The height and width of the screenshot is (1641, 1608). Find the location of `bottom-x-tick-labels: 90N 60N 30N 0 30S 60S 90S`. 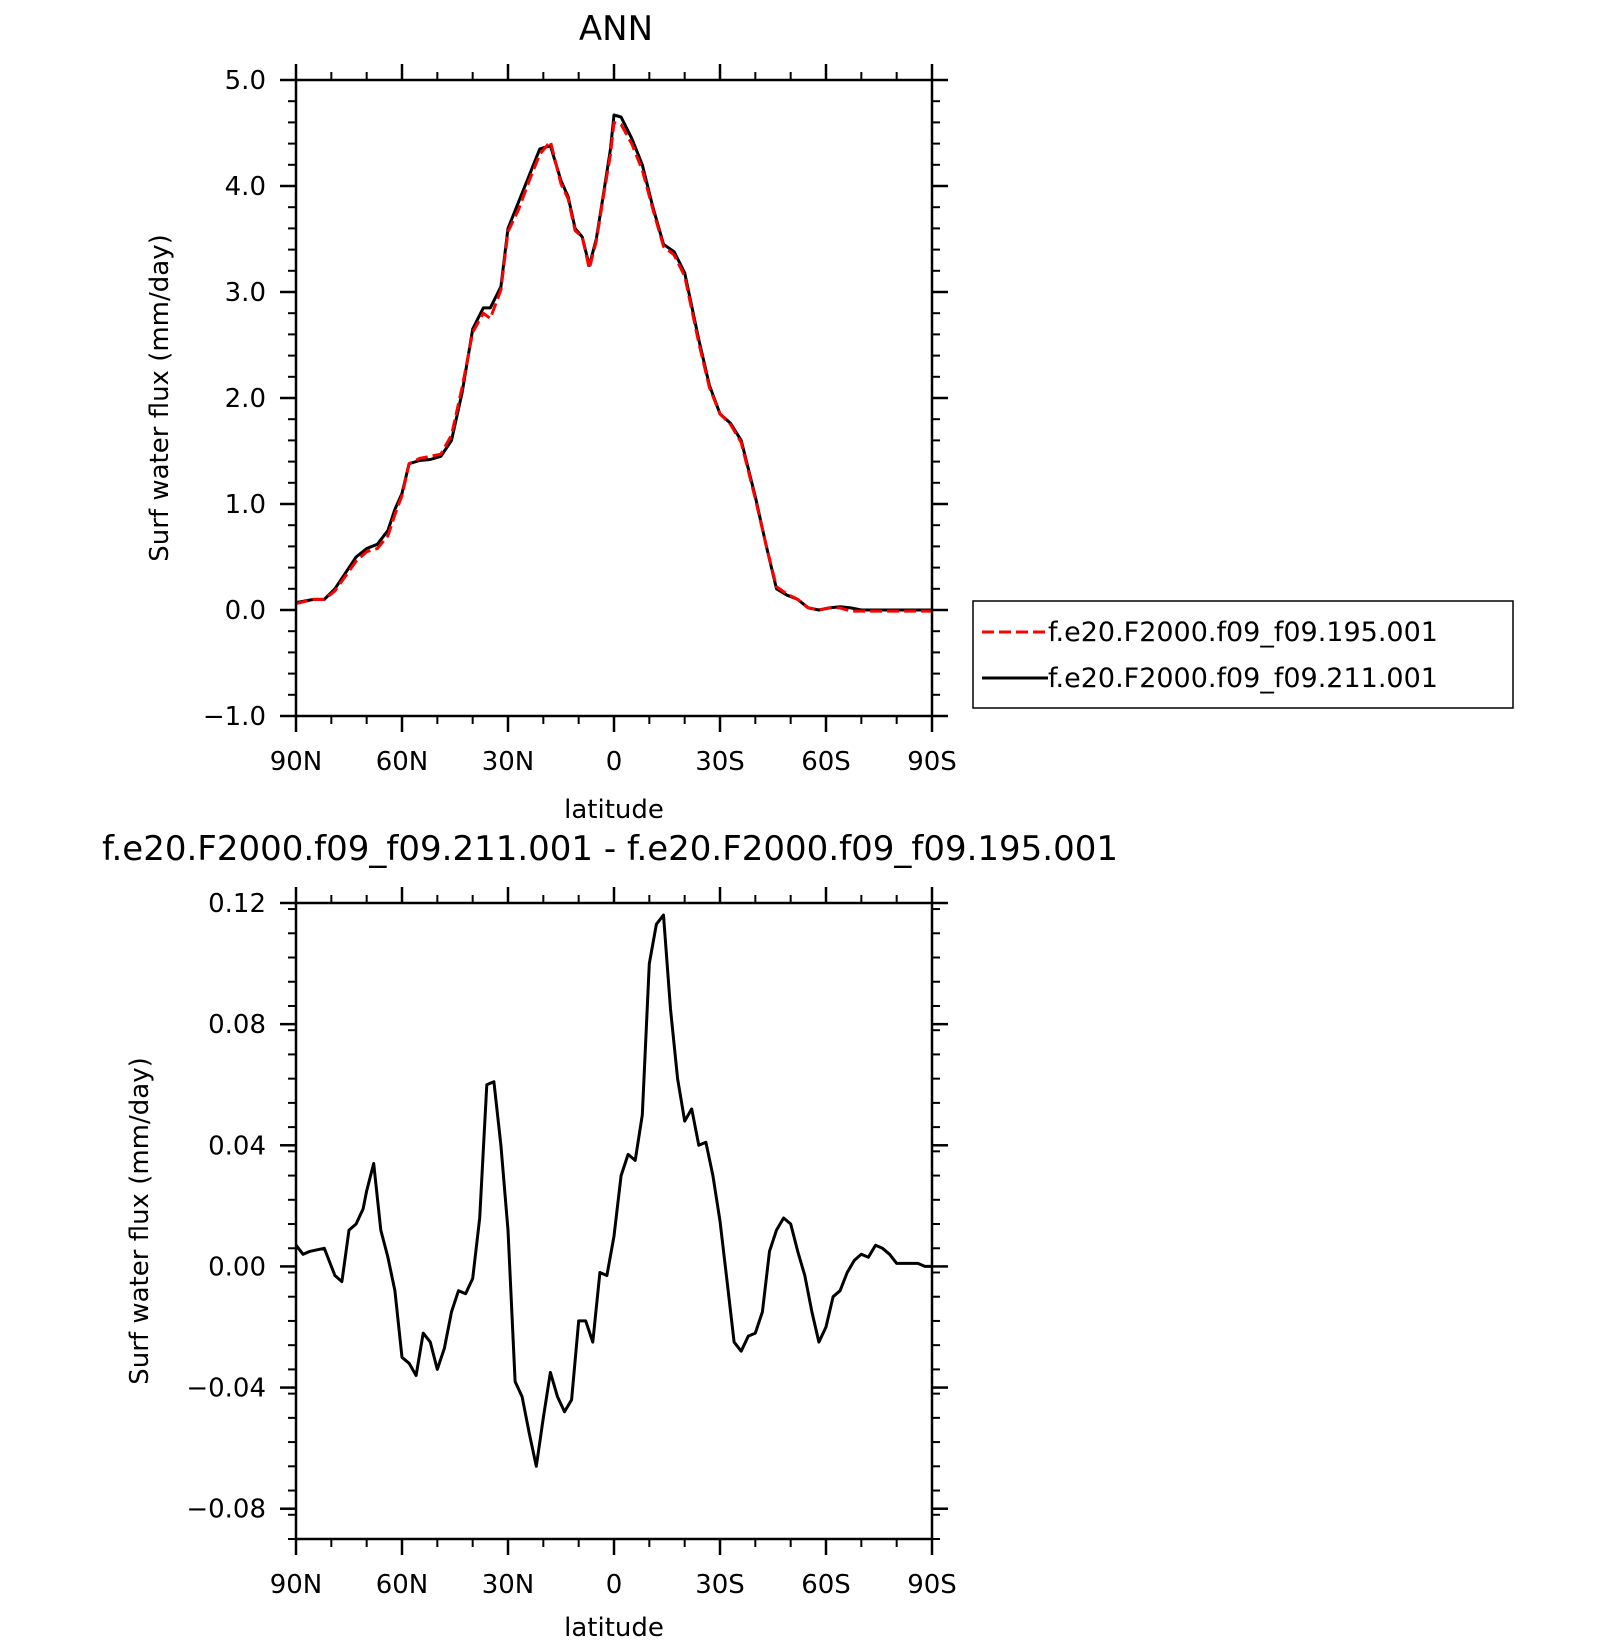

bottom-x-tick-labels: 90N 60N 30N 0 30S 60S 90S is located at coordinates (613, 1585).